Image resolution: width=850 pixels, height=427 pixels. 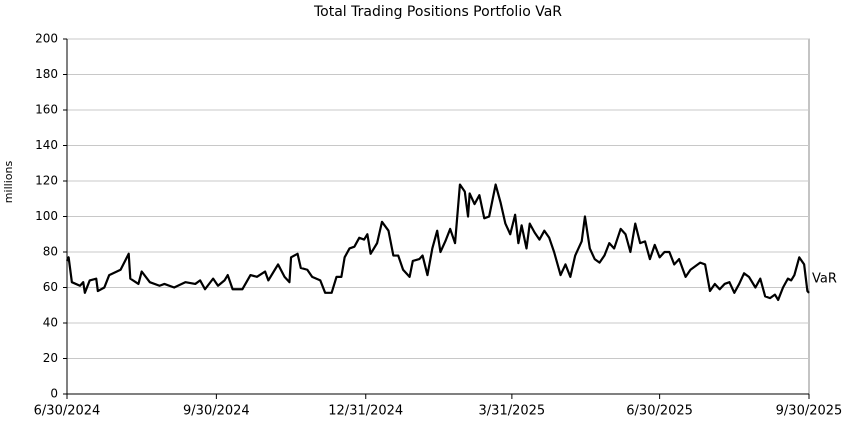 I want to click on y-tick-label: 140, so click(x=46, y=145).